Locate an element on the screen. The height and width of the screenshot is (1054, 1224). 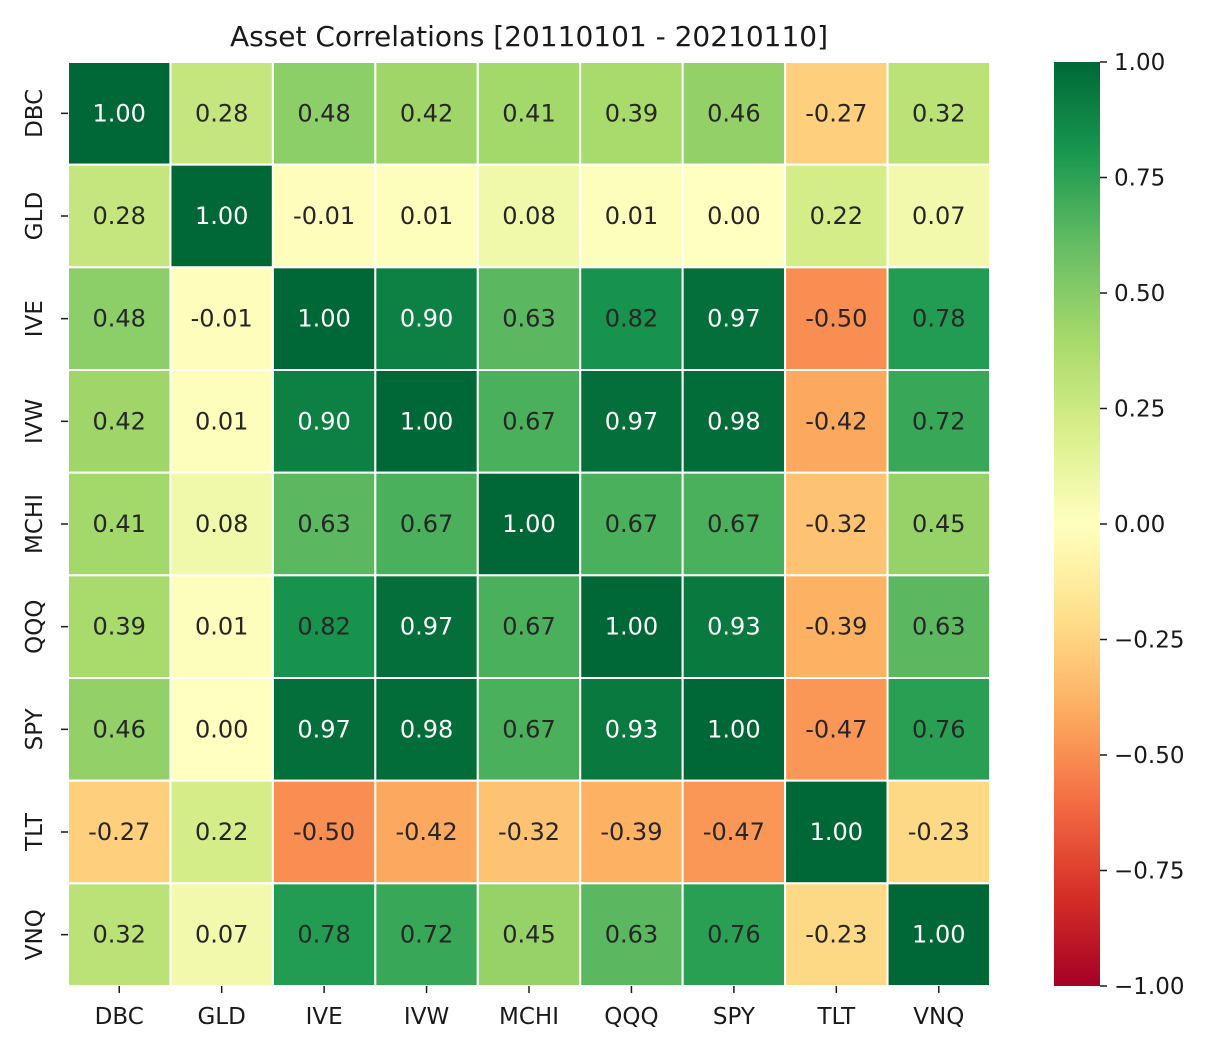
colorbar-tick-label: −0.50 is located at coordinates (1149, 756).